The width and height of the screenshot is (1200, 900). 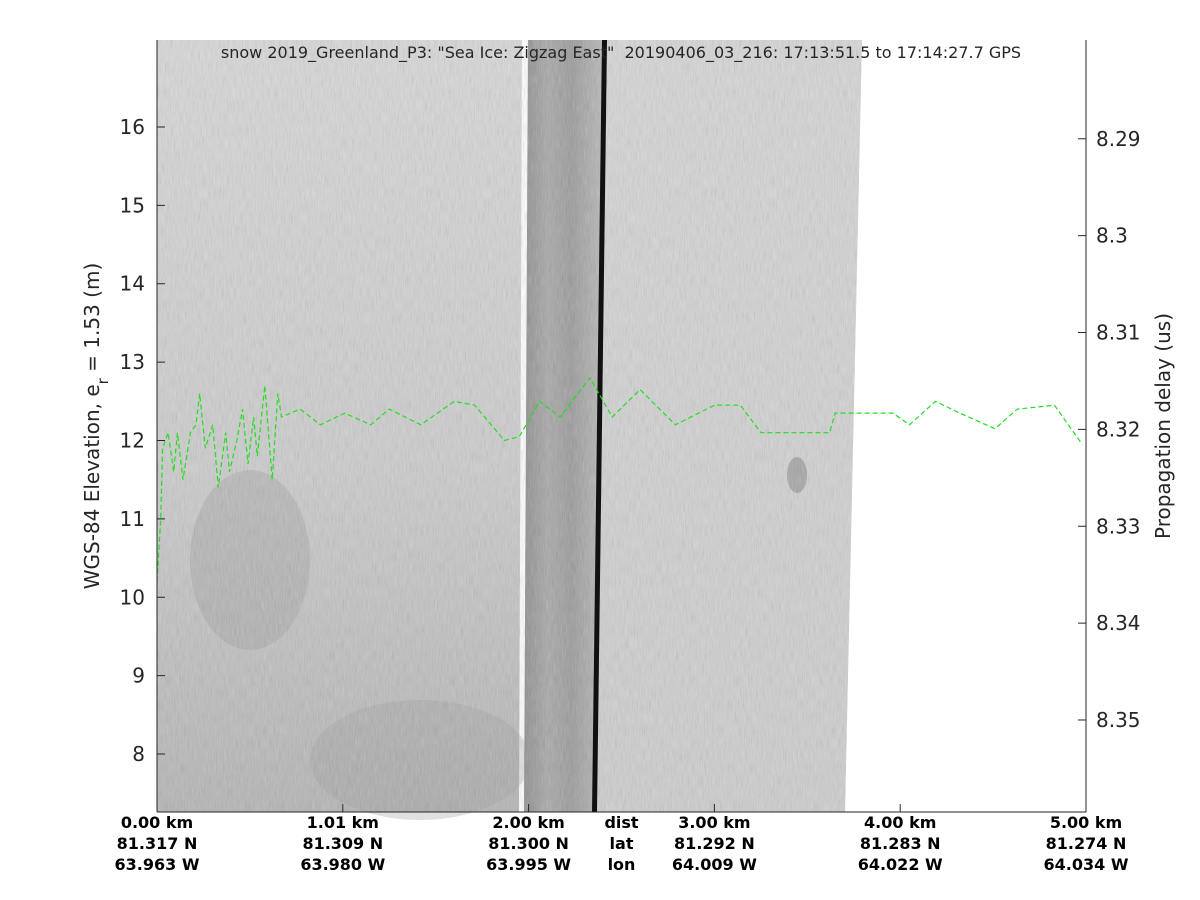 What do you see at coordinates (132, 205) in the screenshot?
I see `y-tick-label: 15` at bounding box center [132, 205].